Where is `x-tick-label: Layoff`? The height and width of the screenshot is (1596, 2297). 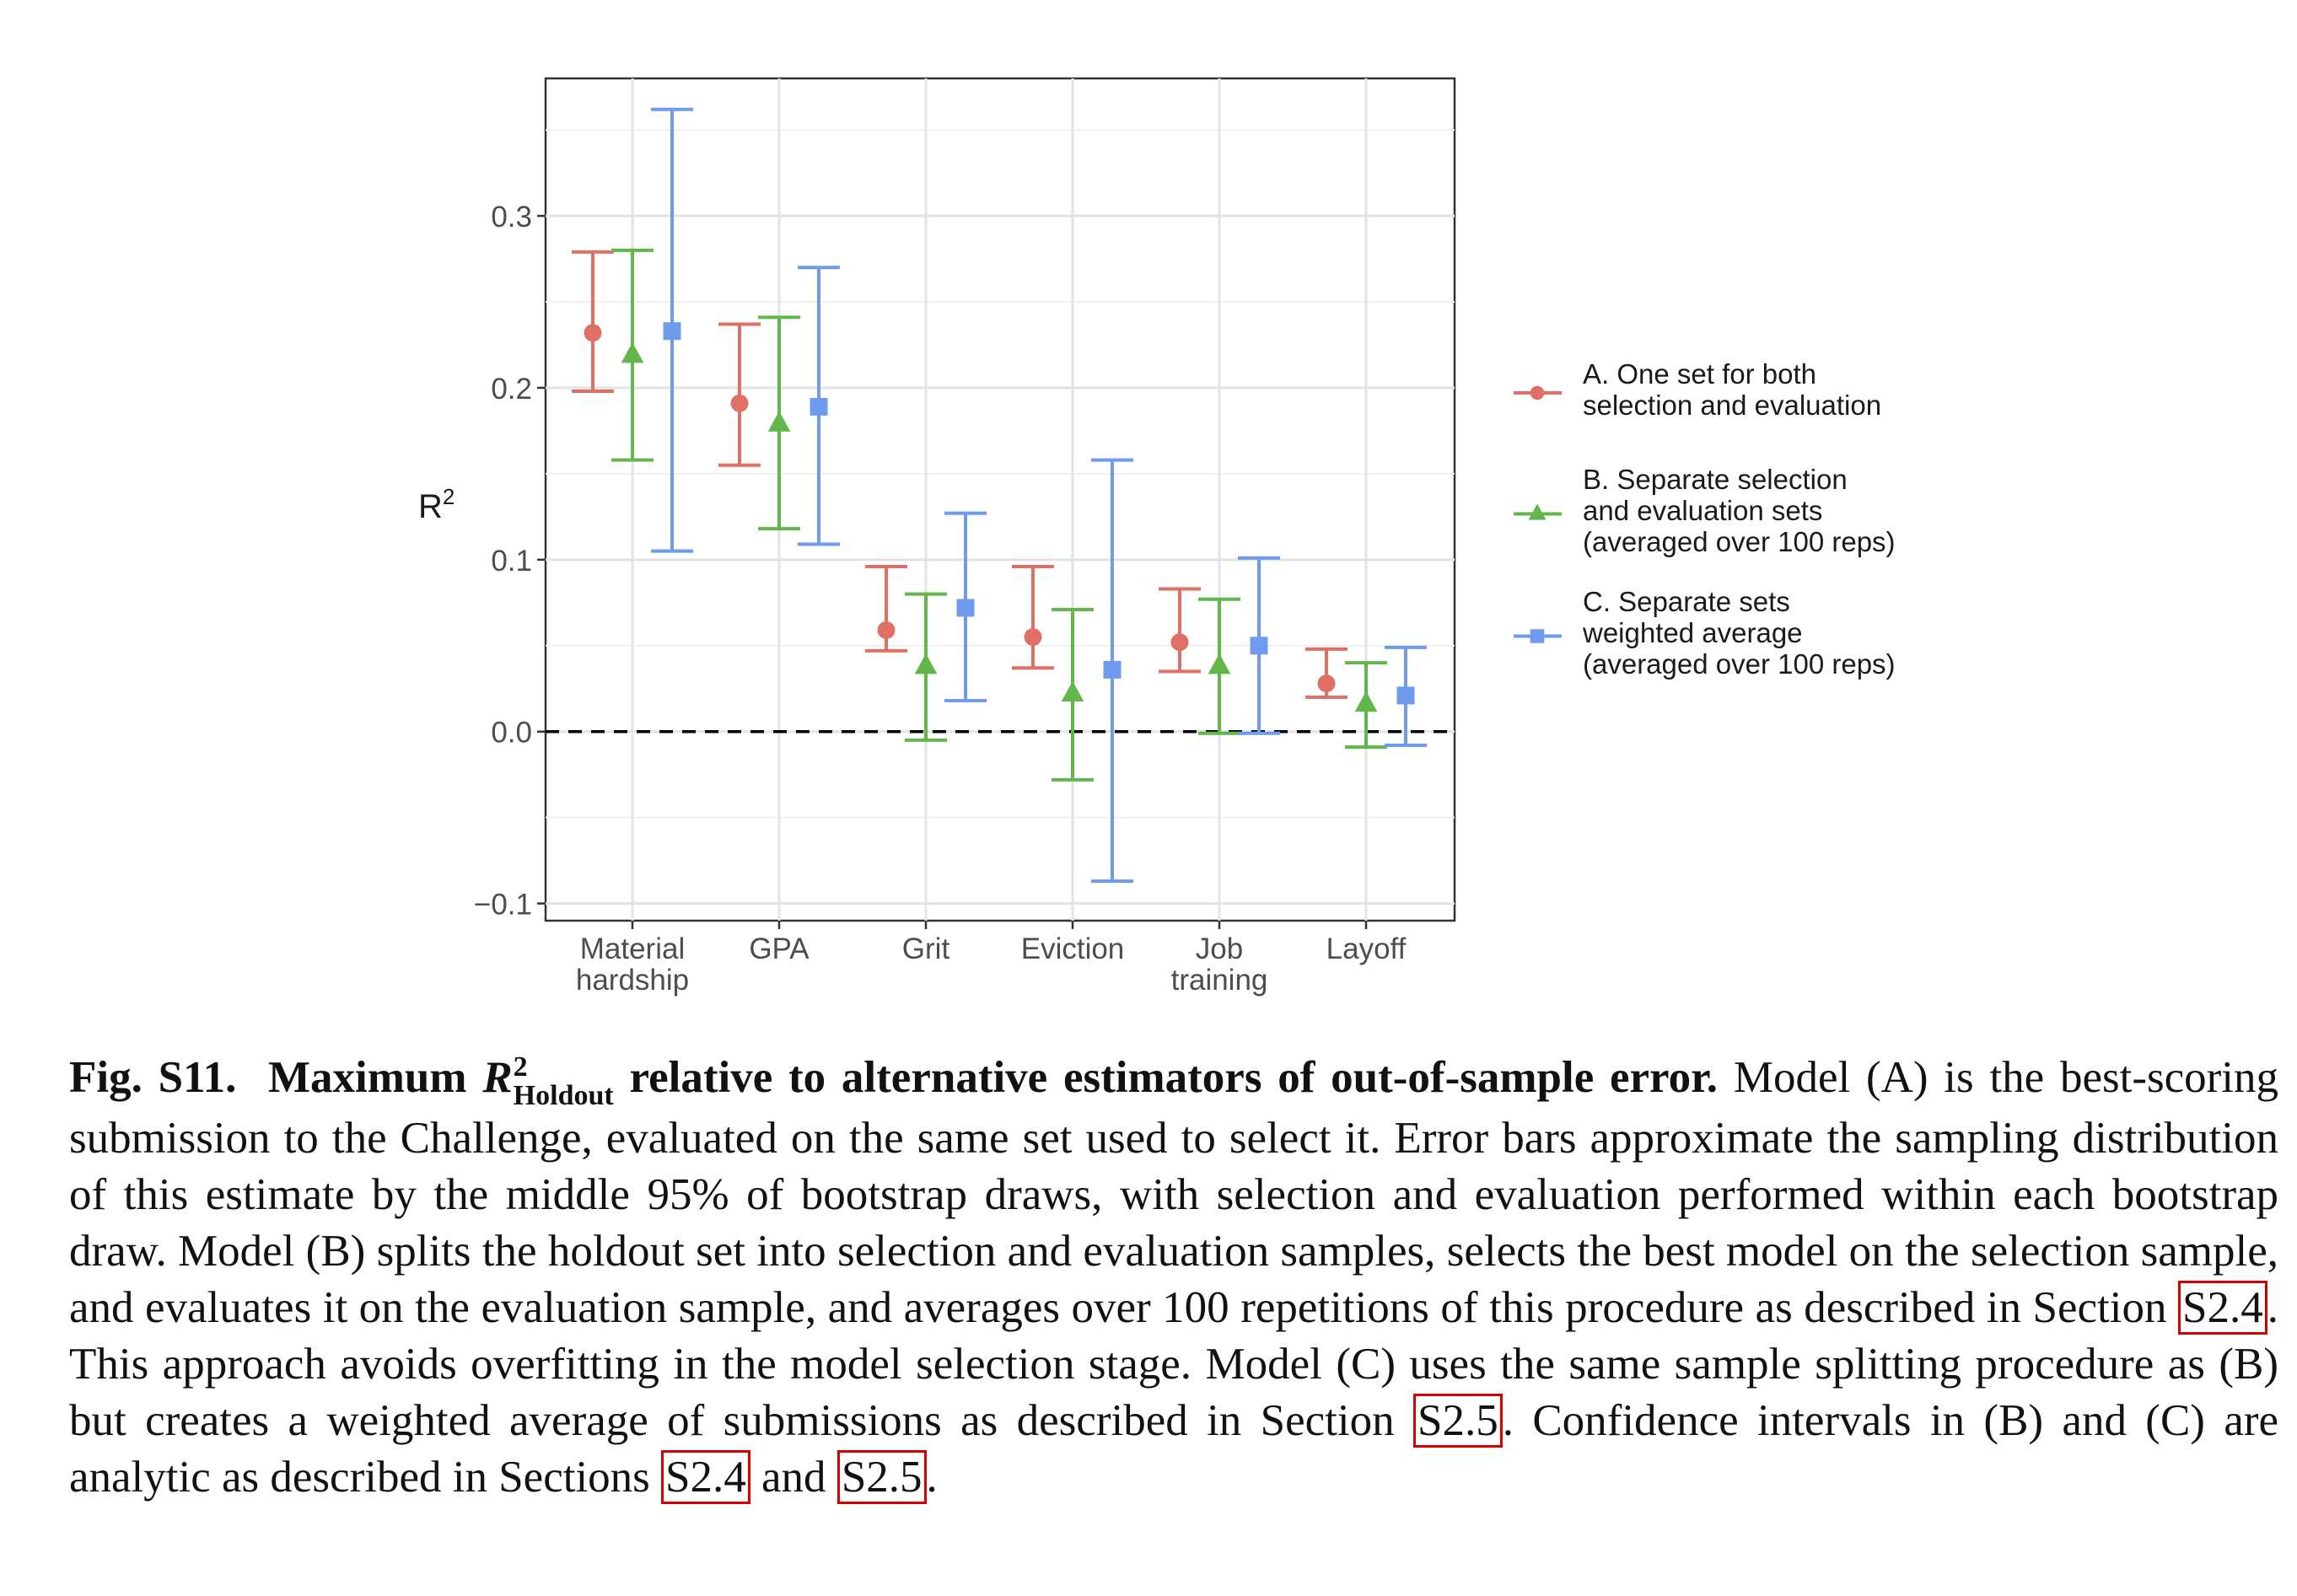
x-tick-label: Layoff is located at coordinates (1366, 949).